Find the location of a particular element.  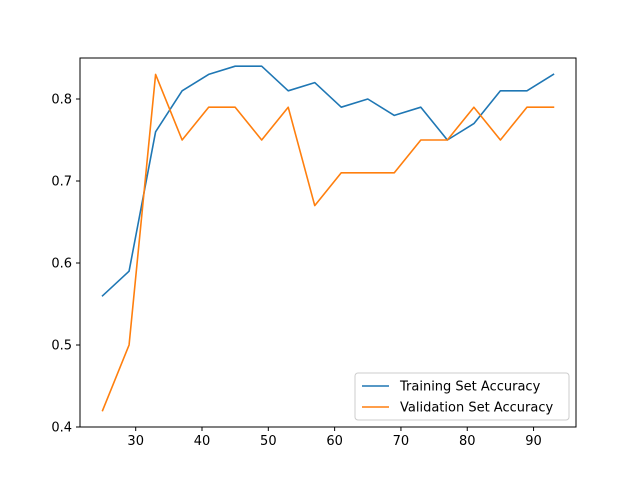

x-axis: 30 40 50 60 70 80 90 is located at coordinates (334, 438).